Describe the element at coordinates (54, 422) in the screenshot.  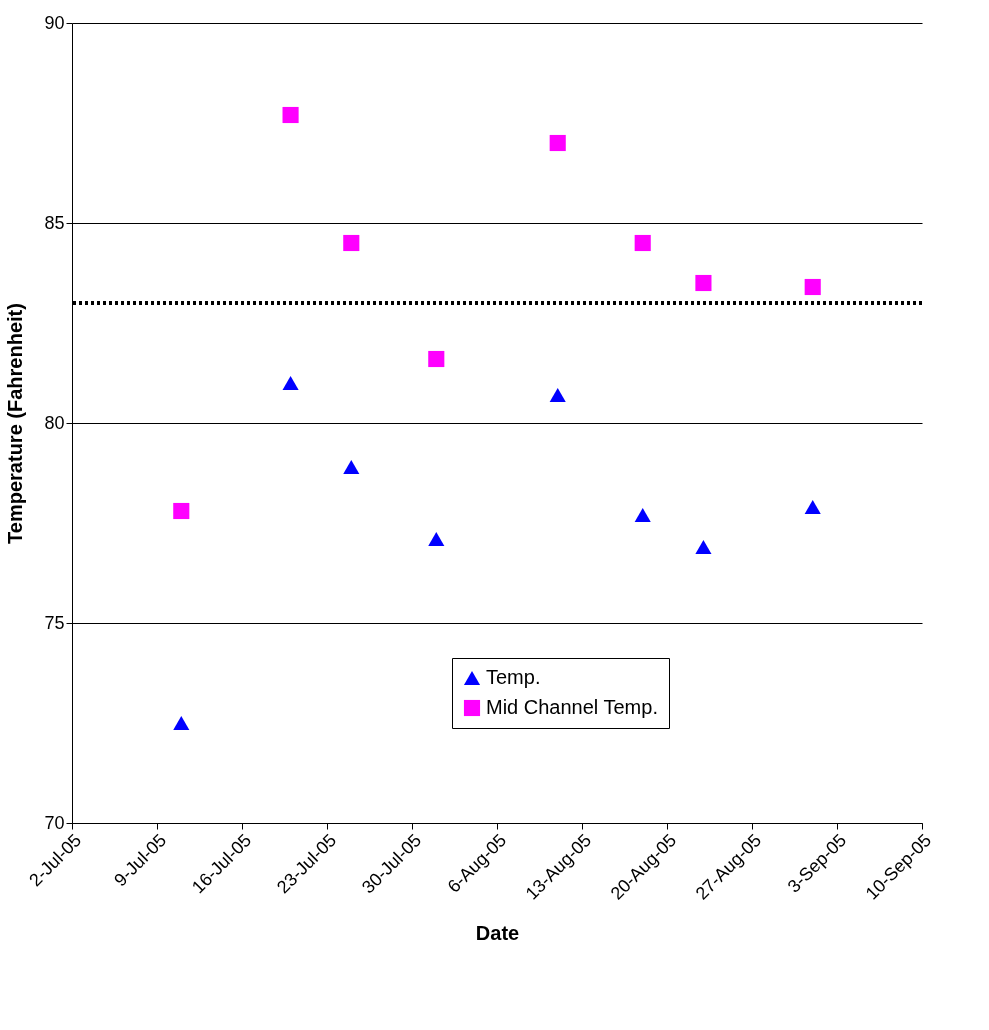
I see `y-tick-label: 80` at that location.